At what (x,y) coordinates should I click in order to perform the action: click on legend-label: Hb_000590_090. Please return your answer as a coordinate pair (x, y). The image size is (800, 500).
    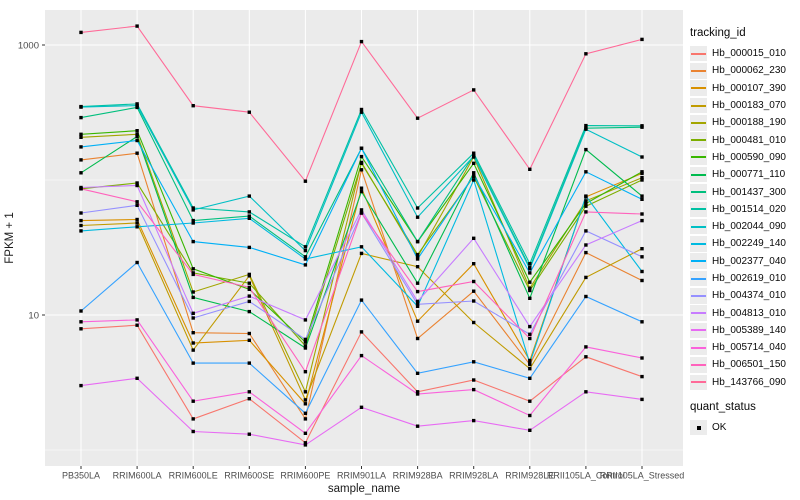
    Looking at the image, I should click on (749, 157).